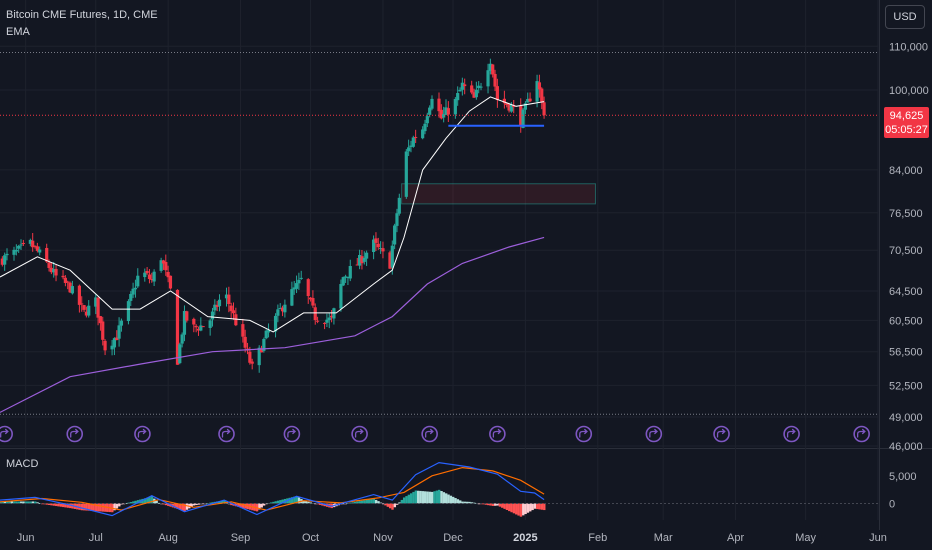 The image size is (932, 550). I want to click on ema-legend-label: EMA, so click(18, 32).